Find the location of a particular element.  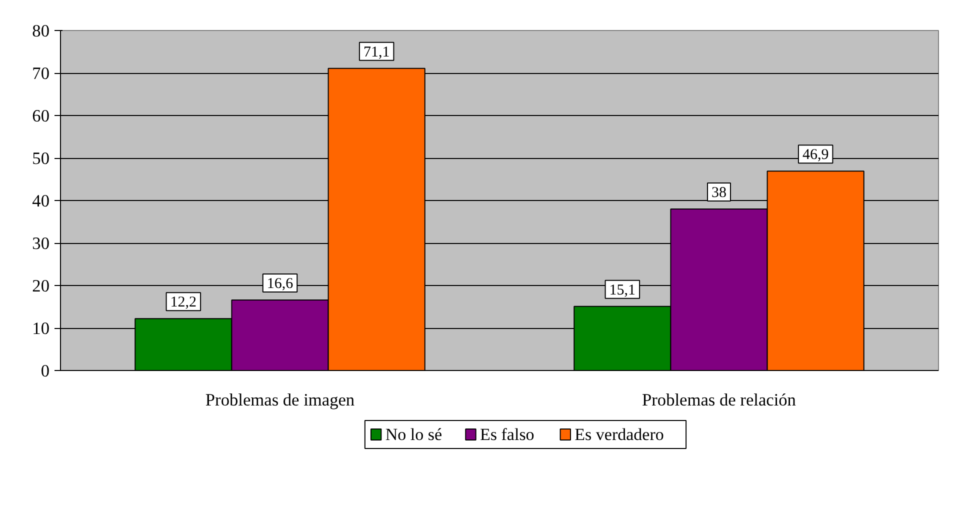

data-label: 38 is located at coordinates (719, 193).